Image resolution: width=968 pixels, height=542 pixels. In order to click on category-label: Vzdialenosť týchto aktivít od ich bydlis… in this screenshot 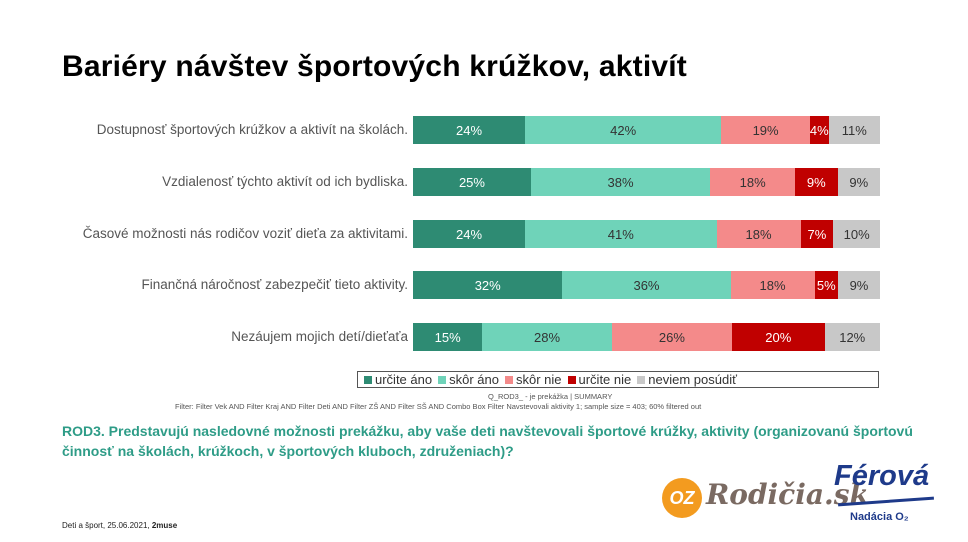, I will do `click(285, 181)`.